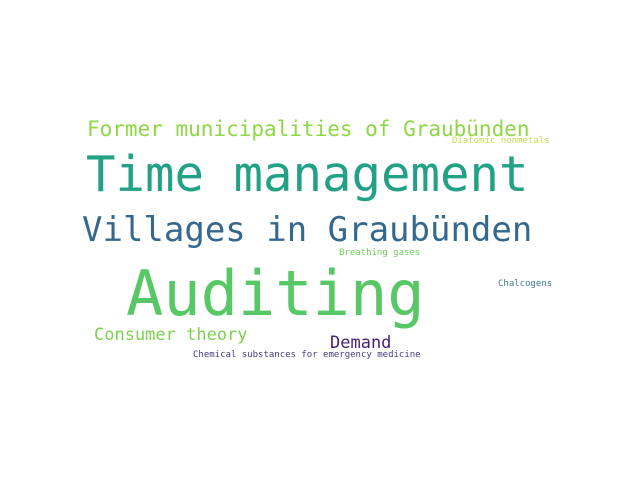 This screenshot has width=640, height=480. I want to click on word-diatomic-nonmetals: Diatomic nonmetals, so click(501, 141).